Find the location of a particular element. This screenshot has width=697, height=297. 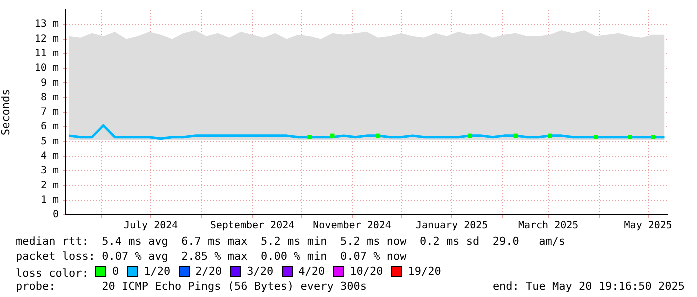

y-tick-label: 7 m is located at coordinates (49, 112).